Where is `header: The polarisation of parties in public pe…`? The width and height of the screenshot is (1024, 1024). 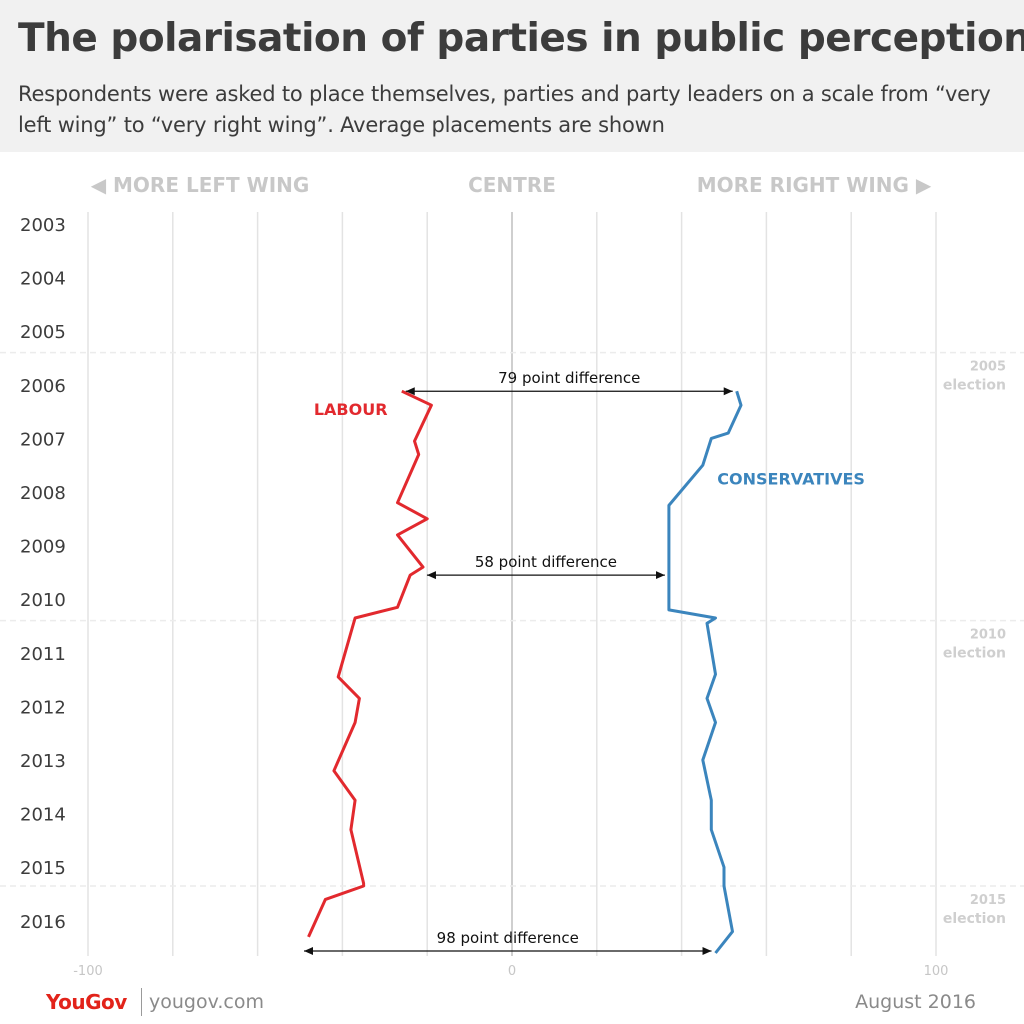 header: The polarisation of parties in public pe… is located at coordinates (512, 76).